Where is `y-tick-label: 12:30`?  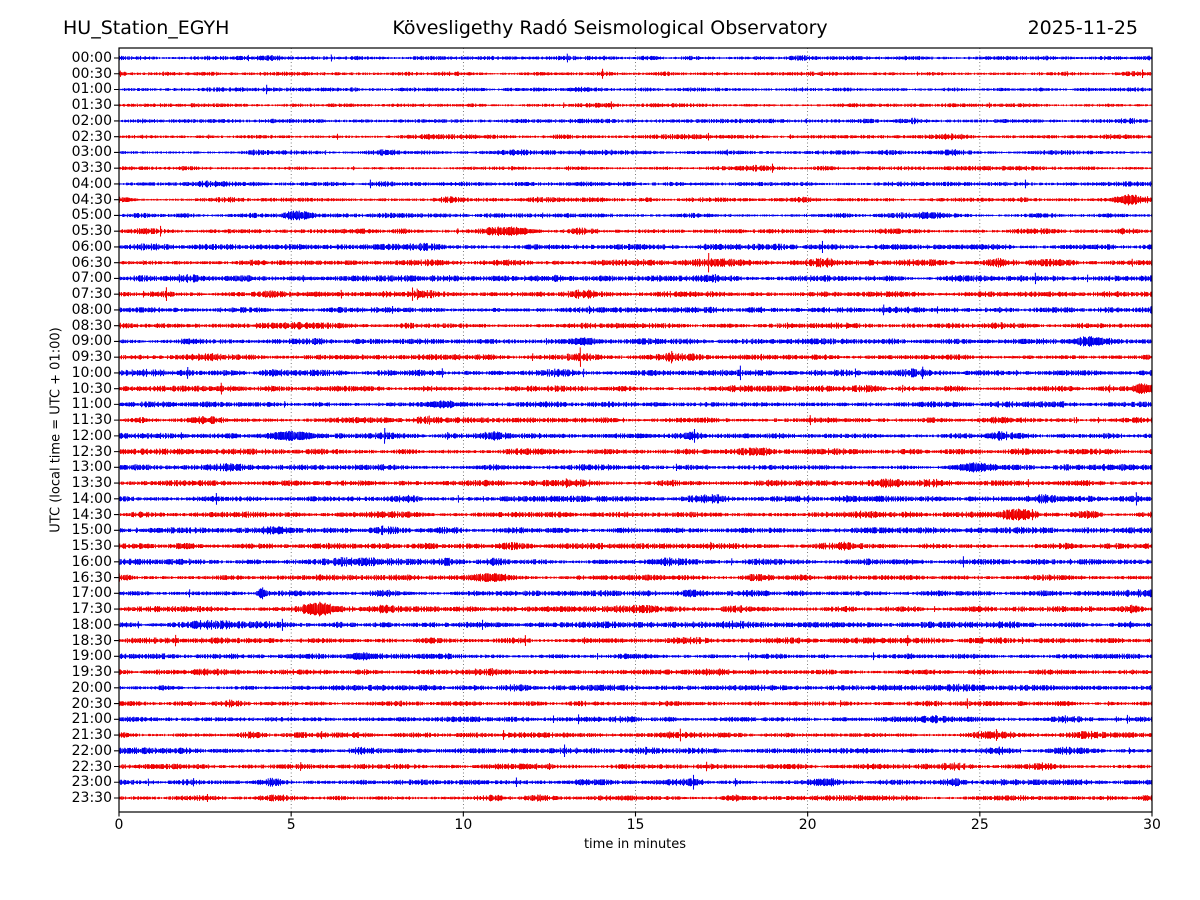 y-tick-label: 12:30 is located at coordinates (91, 451).